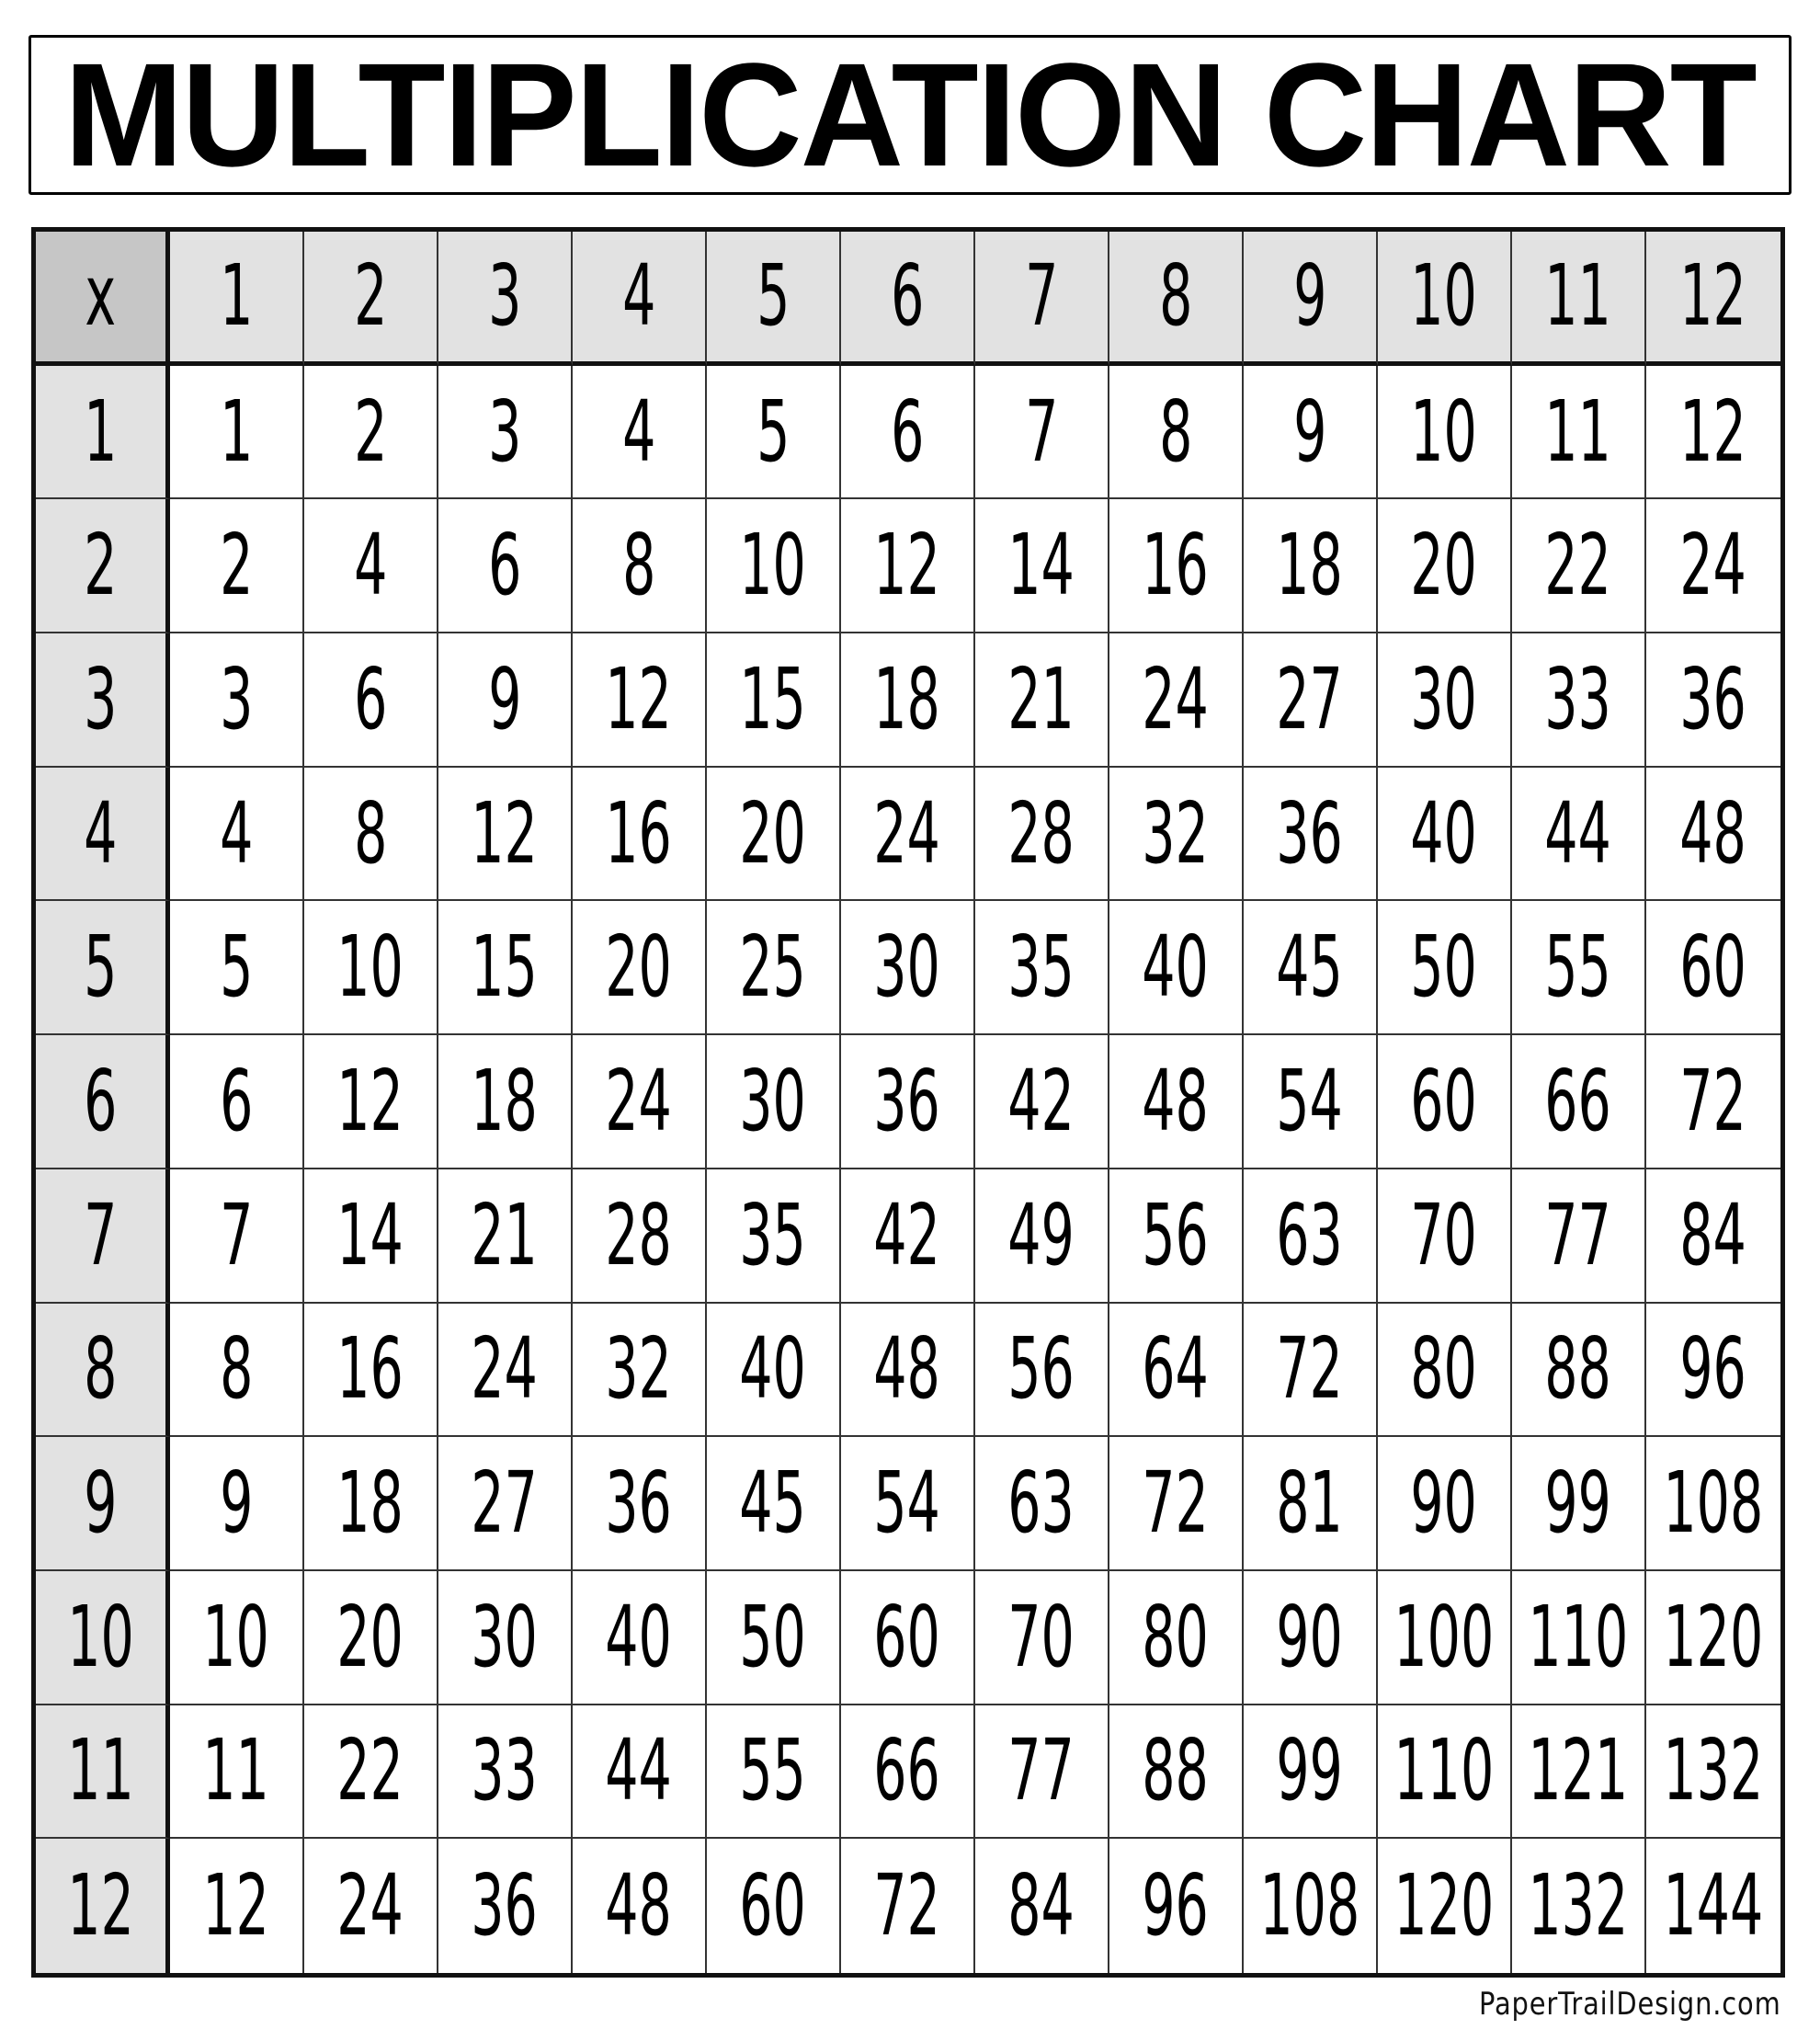 The image size is (1820, 2041). Describe the element at coordinates (1176, 1638) in the screenshot. I see `product-cell: 80` at that location.